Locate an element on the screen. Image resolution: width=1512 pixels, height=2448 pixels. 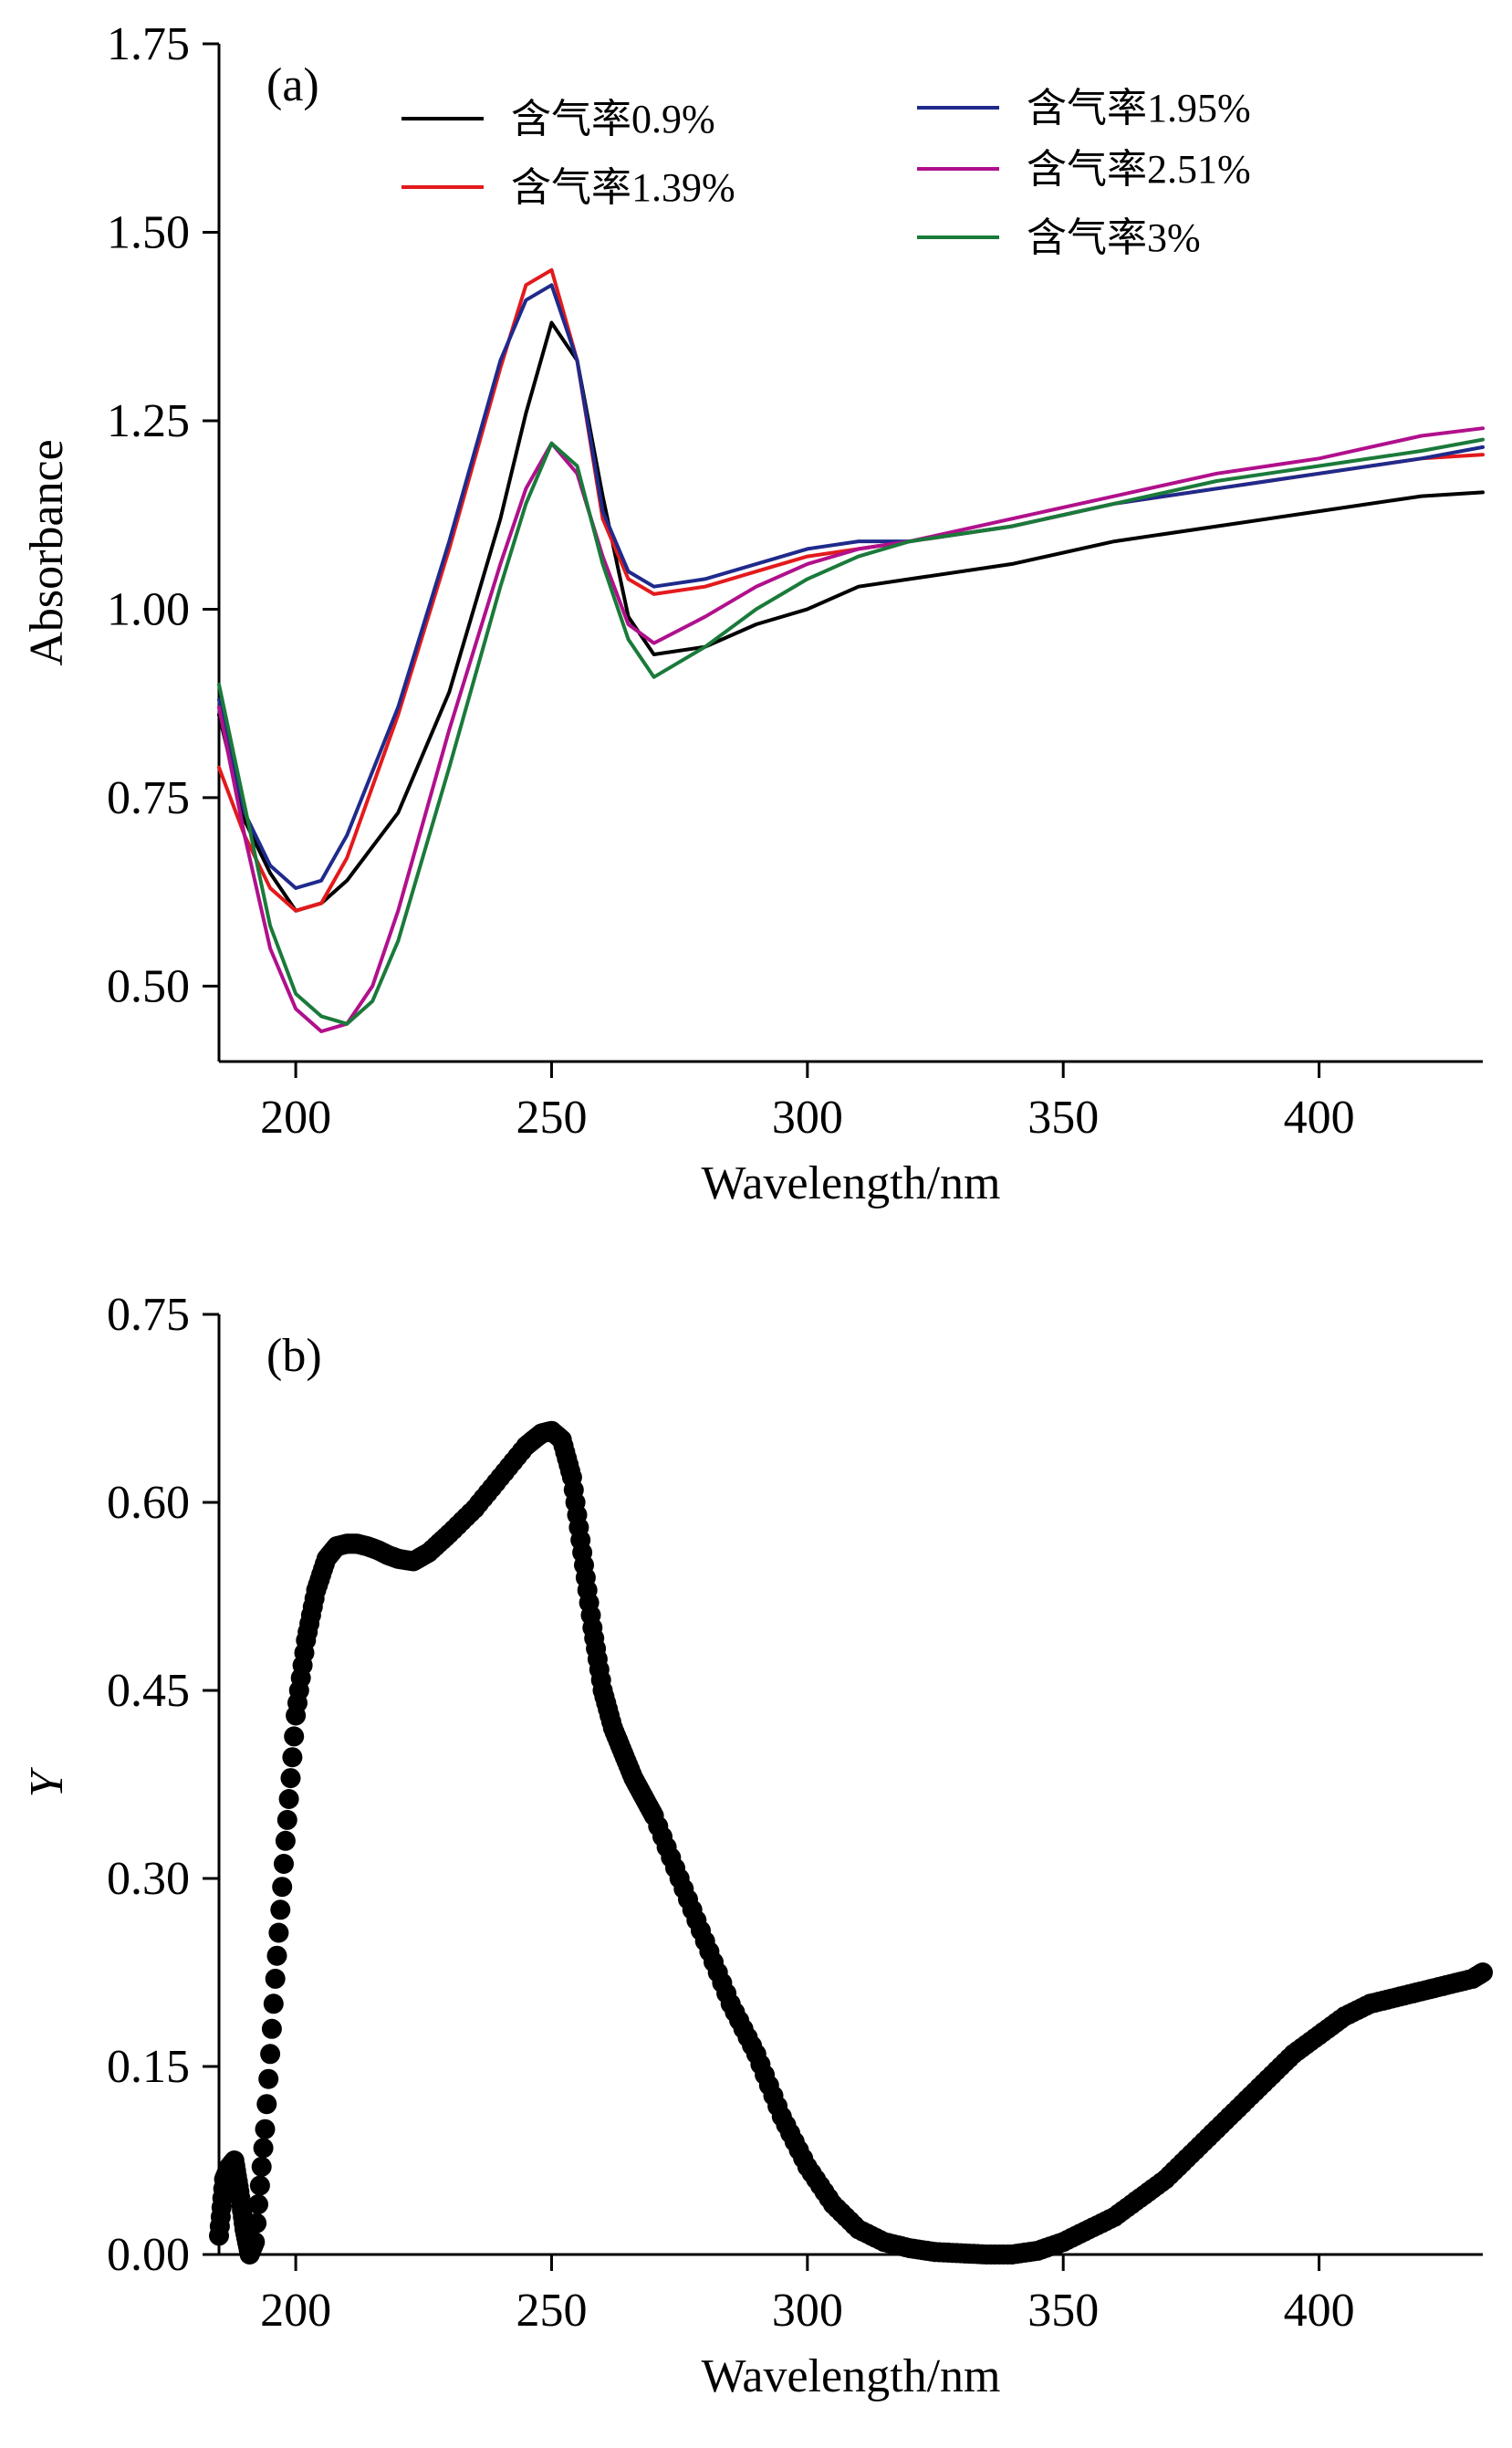
legend-label: 含气率0.9% is located at coordinates (613, 119).